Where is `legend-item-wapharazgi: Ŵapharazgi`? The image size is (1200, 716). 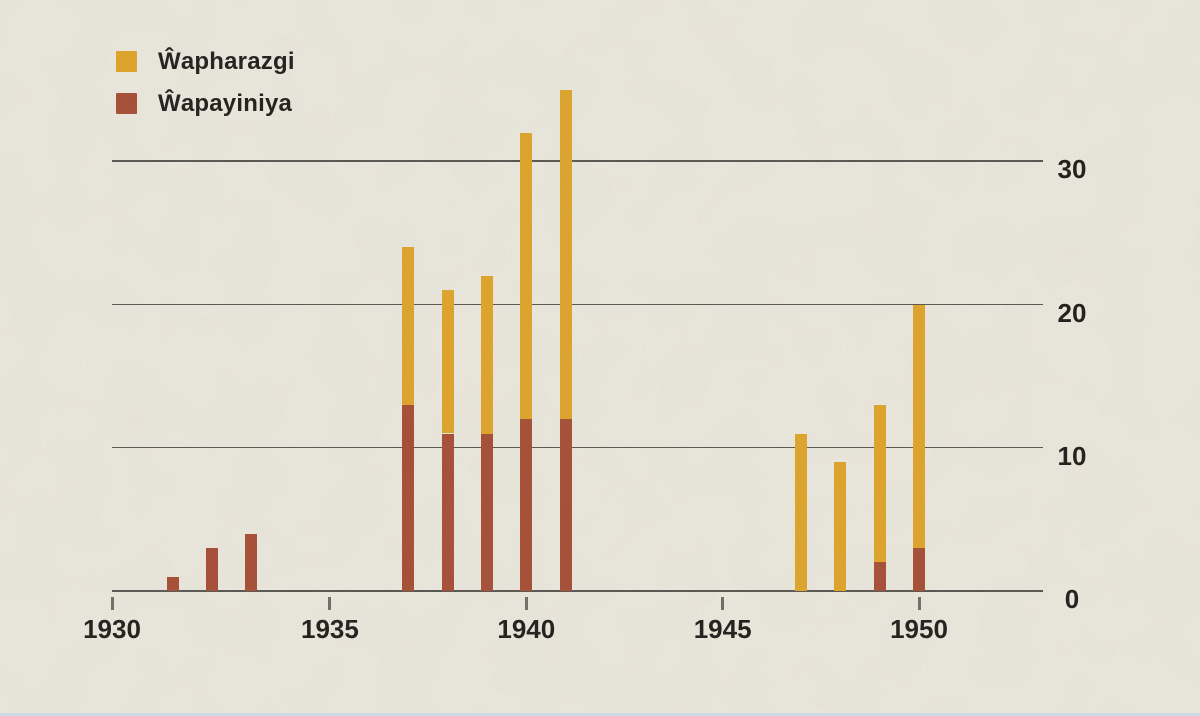 legend-item-wapharazgi: Ŵapharazgi is located at coordinates (205, 61).